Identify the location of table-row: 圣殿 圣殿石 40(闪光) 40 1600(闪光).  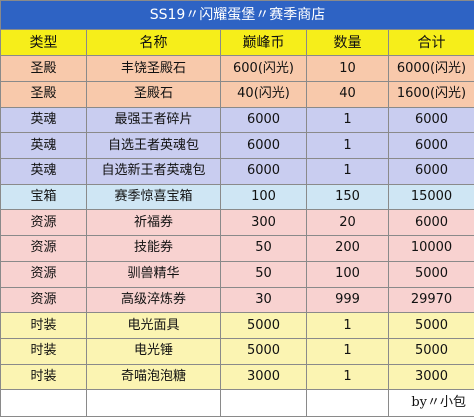
(237, 94).